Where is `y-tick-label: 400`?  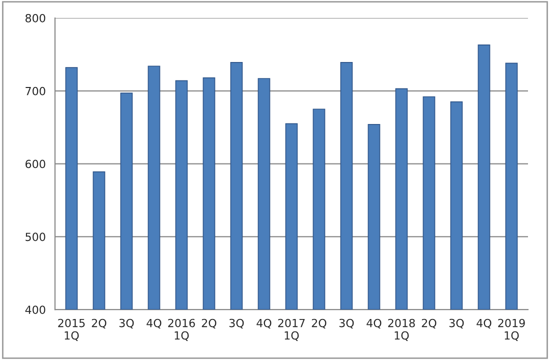 y-tick-label: 400 is located at coordinates (35, 310).